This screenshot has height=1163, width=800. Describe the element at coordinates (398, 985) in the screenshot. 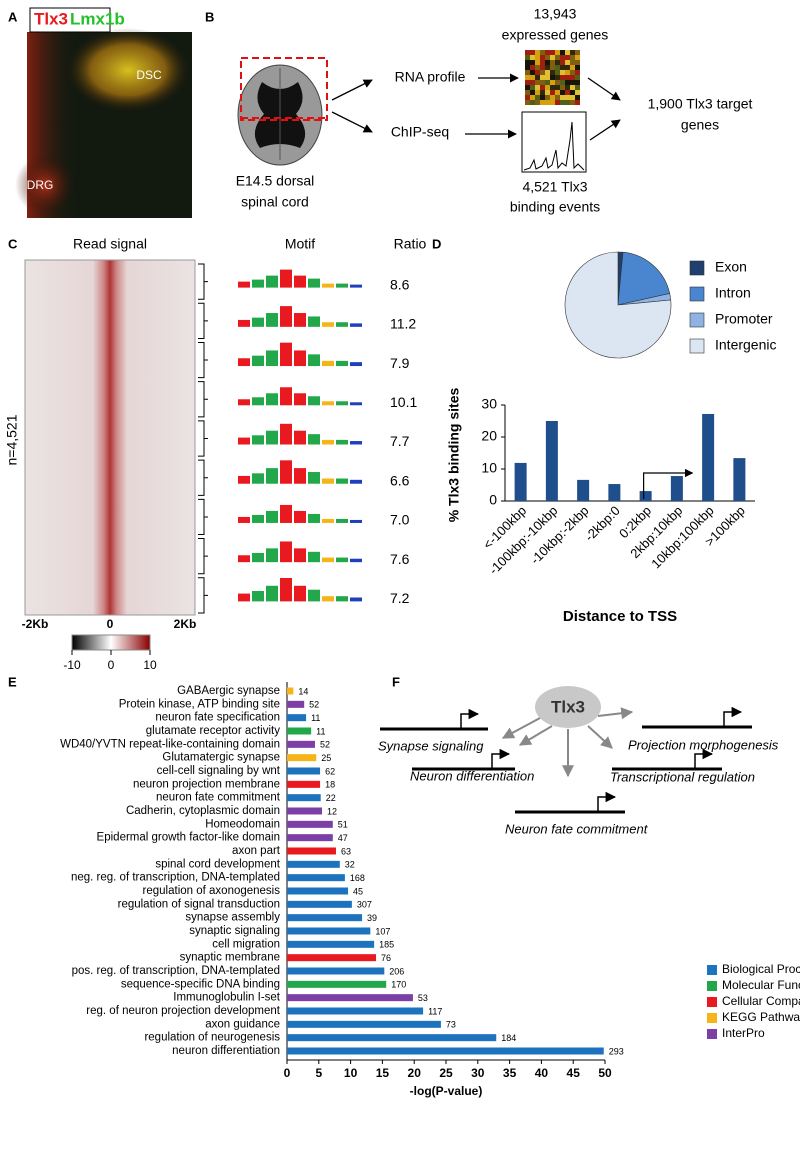

I see `count-label: 170` at that location.